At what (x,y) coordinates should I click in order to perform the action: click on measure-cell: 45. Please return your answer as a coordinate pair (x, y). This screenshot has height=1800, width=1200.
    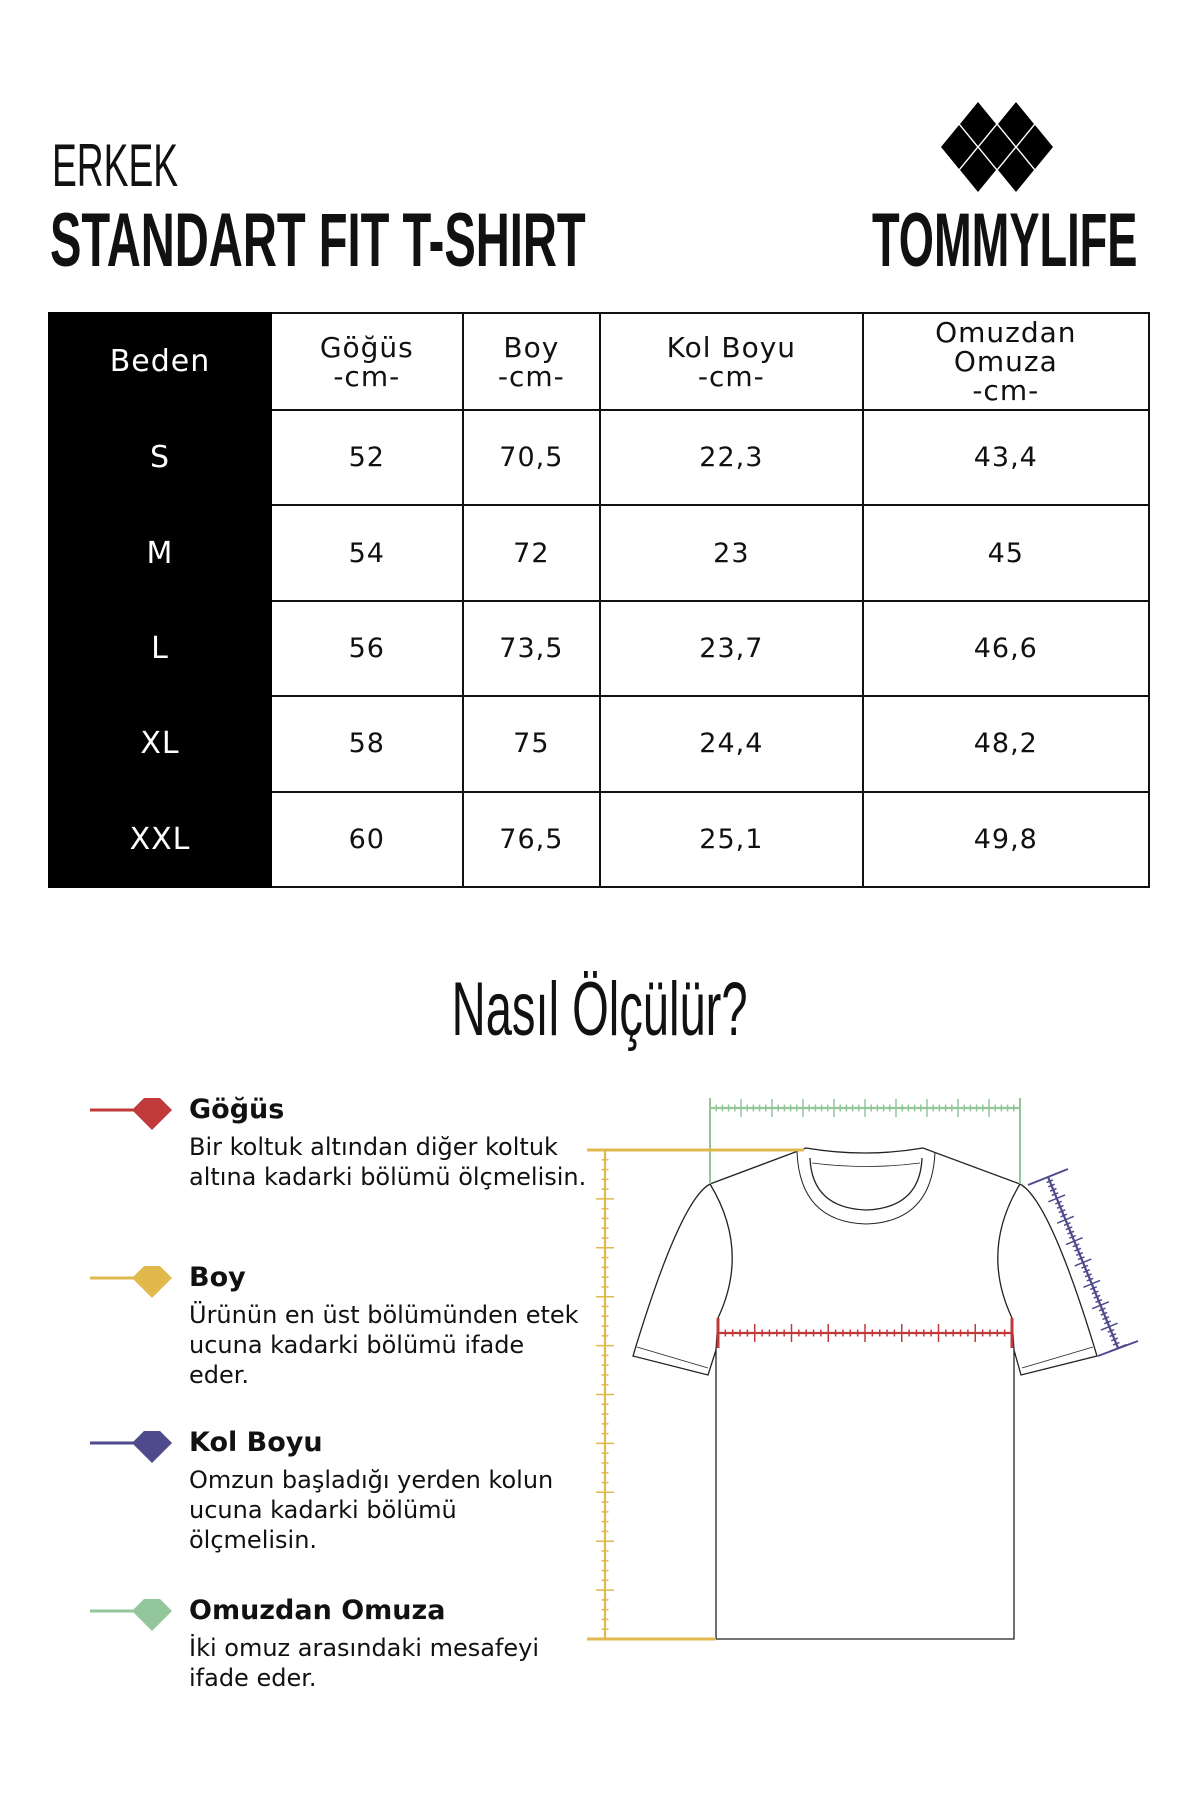
    Looking at the image, I should click on (1006, 553).